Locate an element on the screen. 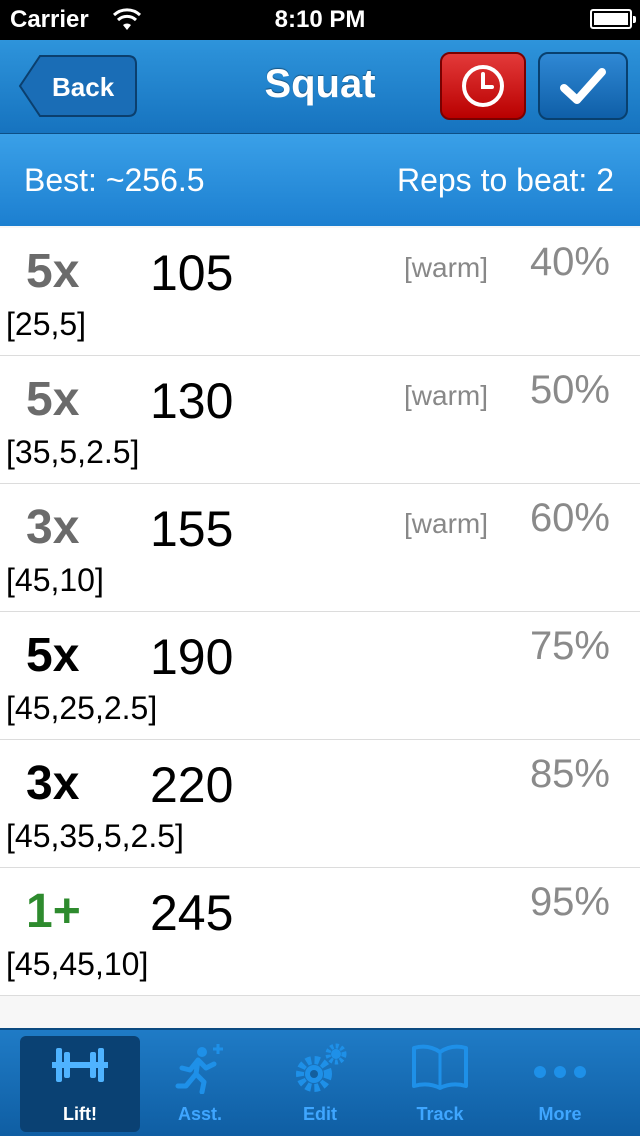  complete-button is located at coordinates (583, 86).